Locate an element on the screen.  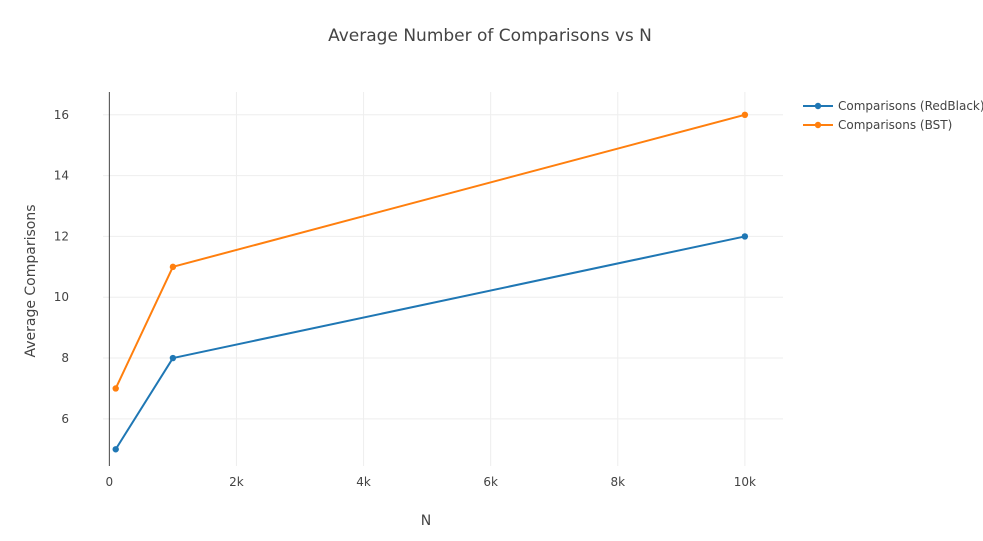
x-tick-label: 2k is located at coordinates (236, 482).